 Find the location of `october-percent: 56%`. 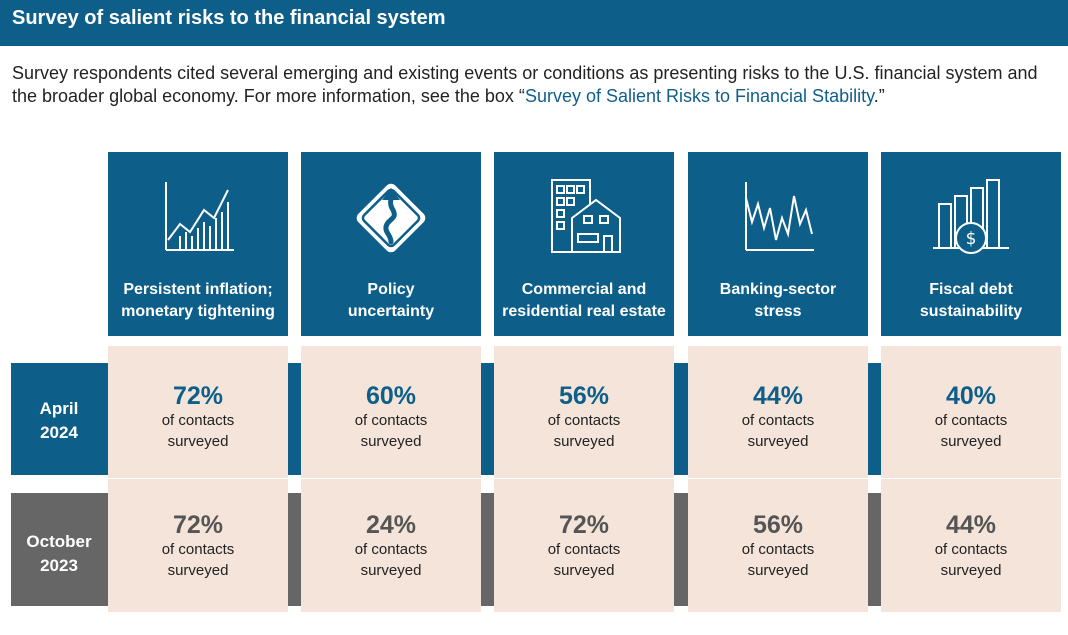

october-percent: 56% is located at coordinates (778, 525).